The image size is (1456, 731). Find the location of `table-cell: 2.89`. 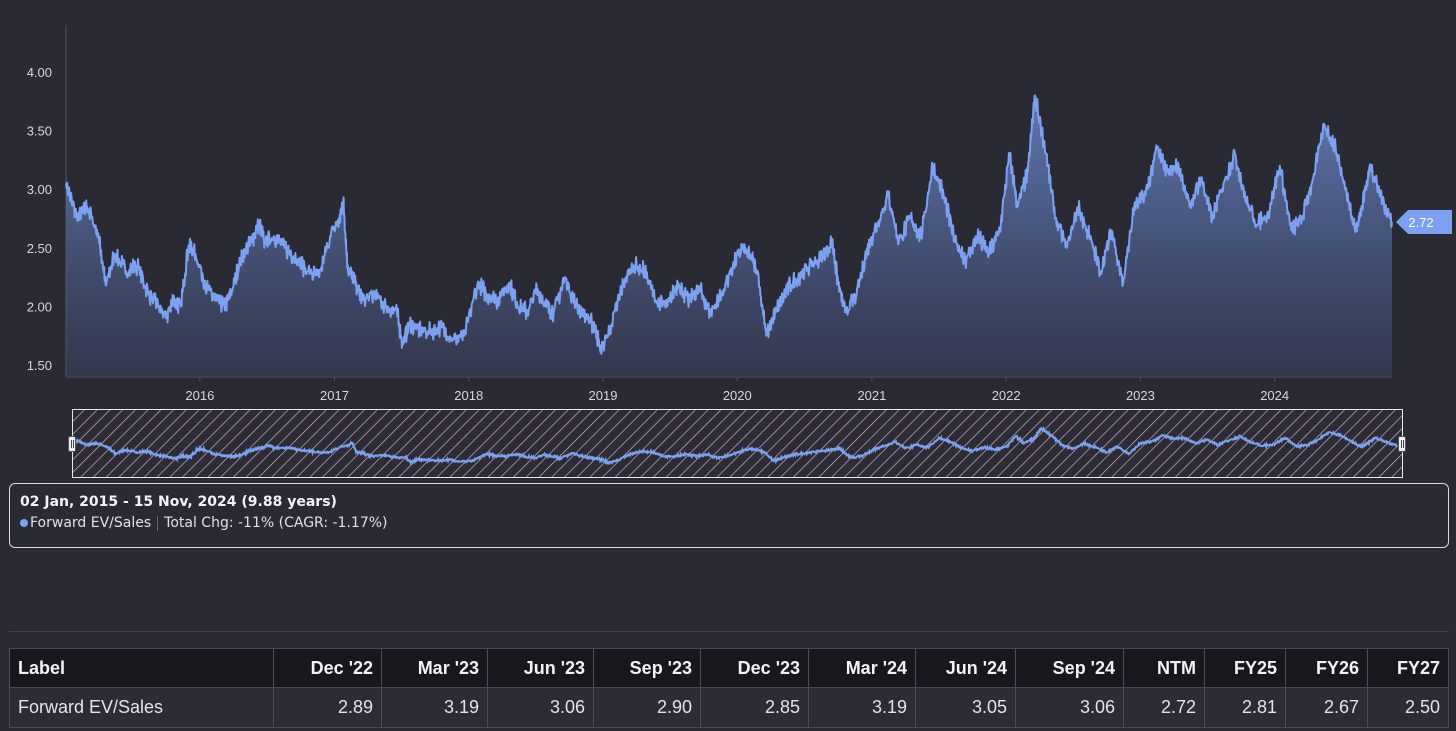

table-cell: 2.89 is located at coordinates (327, 707).